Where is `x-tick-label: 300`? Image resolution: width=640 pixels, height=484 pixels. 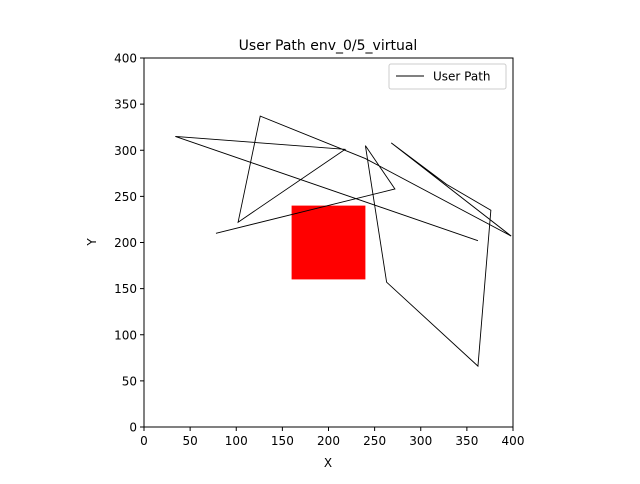
x-tick-label: 300 is located at coordinates (420, 441).